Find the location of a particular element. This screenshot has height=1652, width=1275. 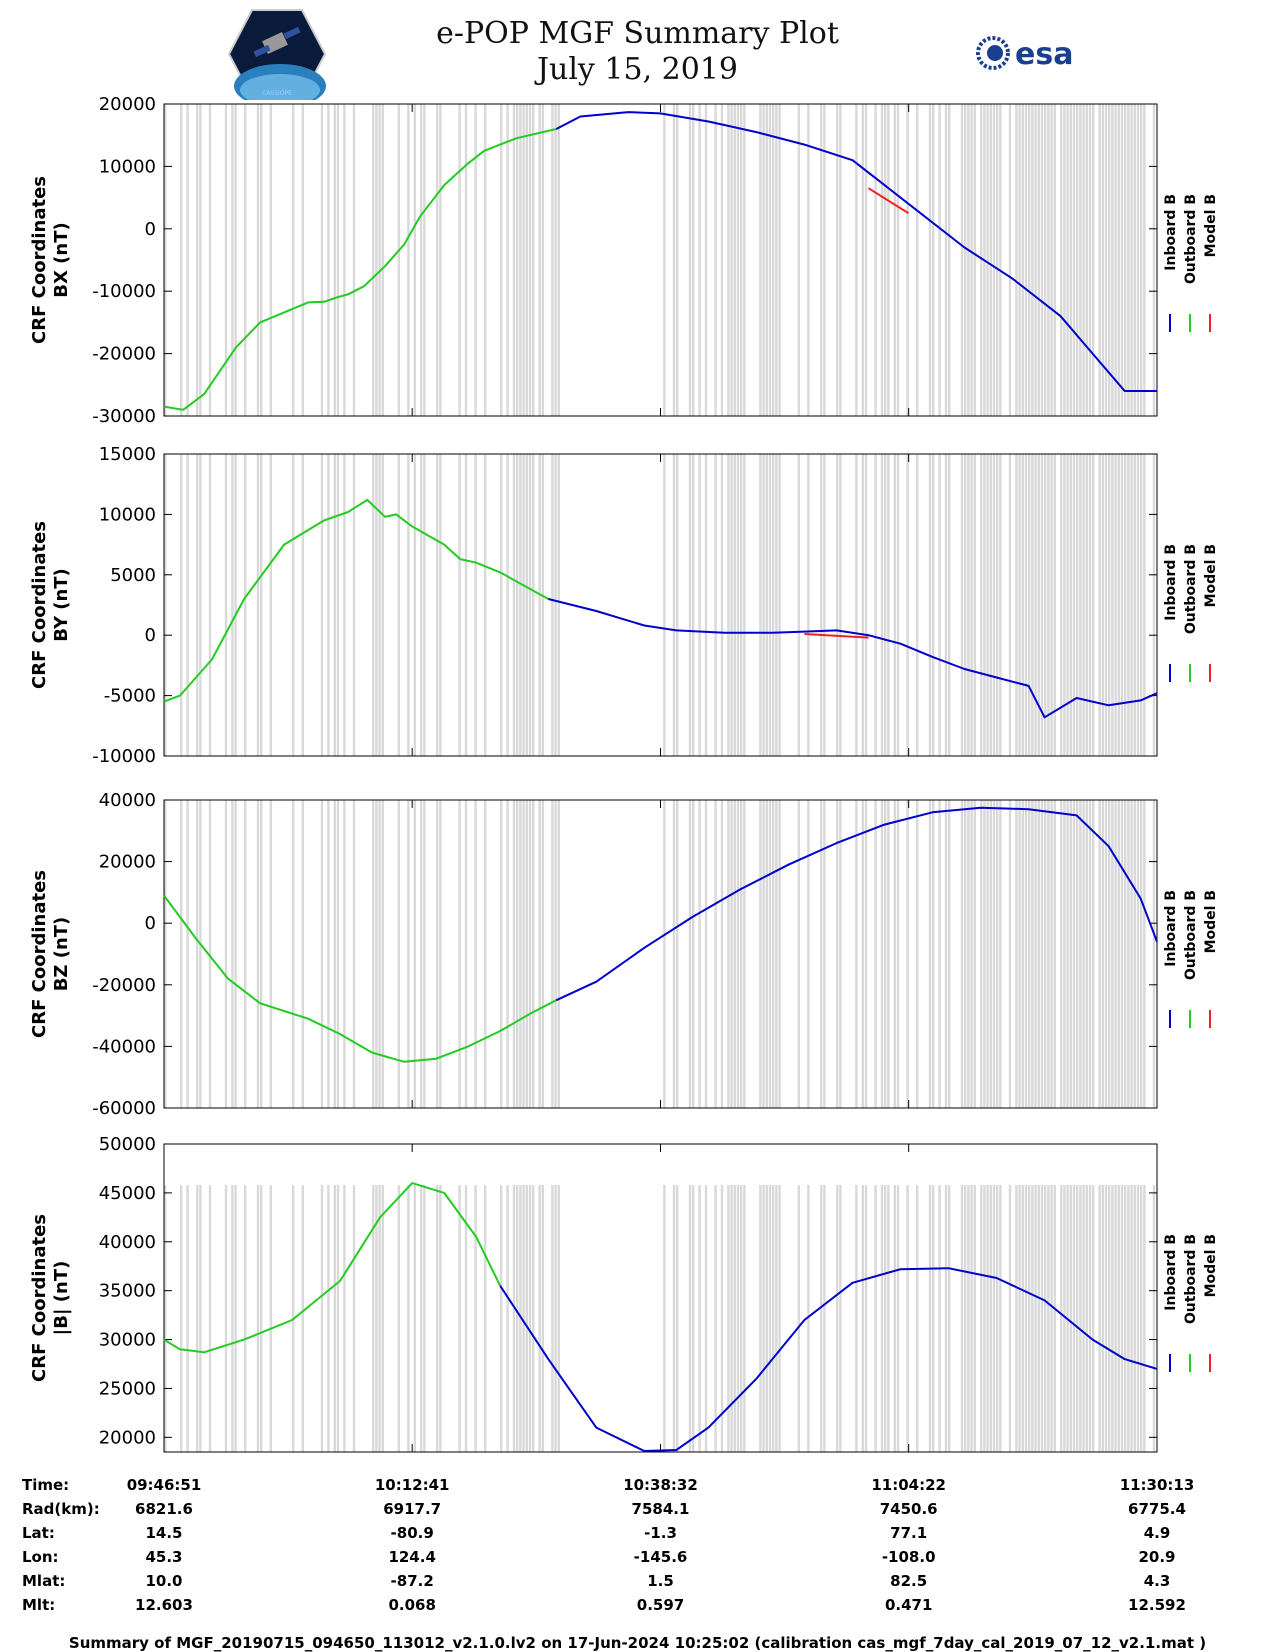

y-axis-label-line: BY (nT) is located at coordinates (61, 605).